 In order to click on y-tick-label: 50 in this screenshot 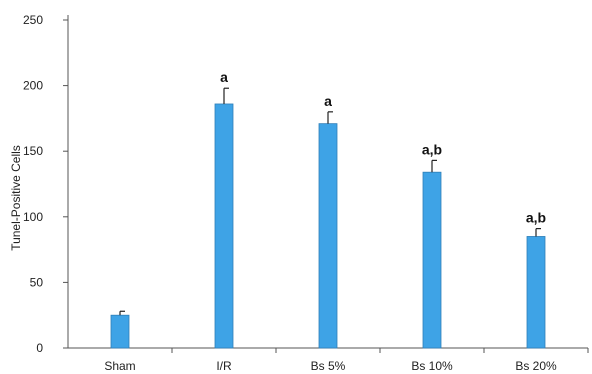, I will do `click(37, 282)`.